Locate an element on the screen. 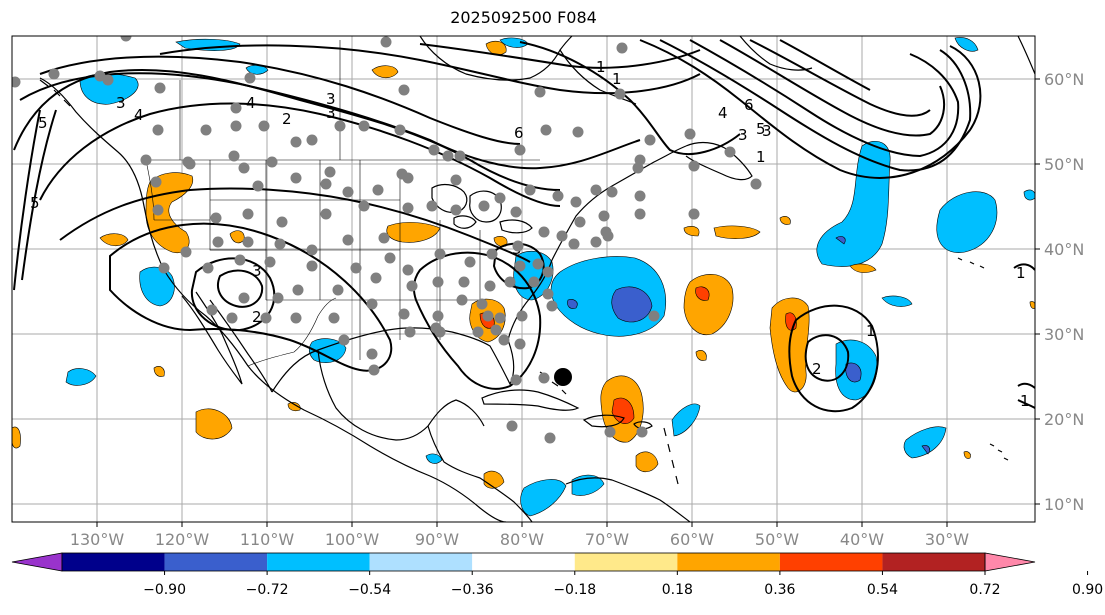 Image resolution: width=1105 pixels, height=615 pixels. lon-label: 60°W is located at coordinates (692, 539).